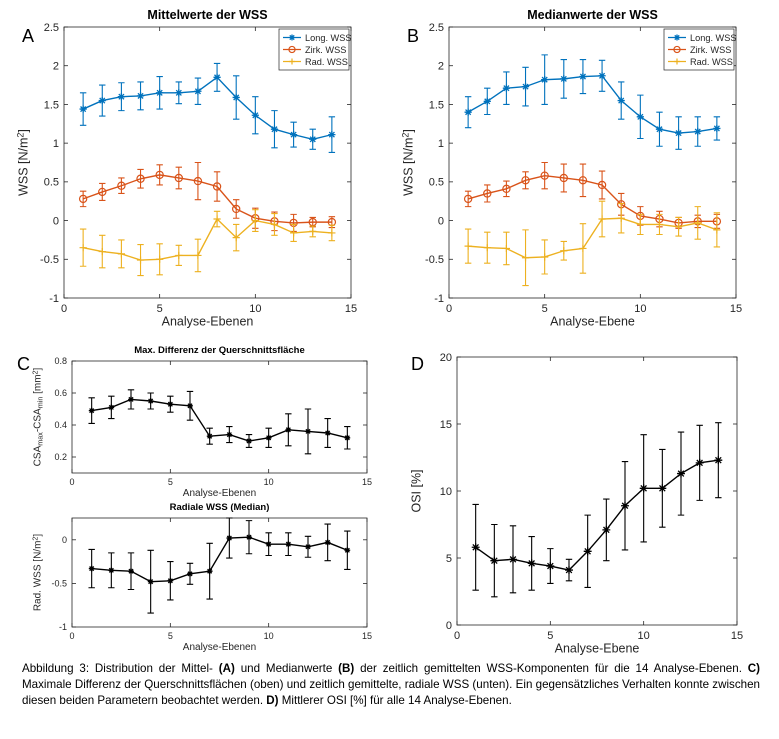 This screenshot has width=779, height=739. Describe the element at coordinates (28, 36) in the screenshot. I see `panel-letter: A` at that location.